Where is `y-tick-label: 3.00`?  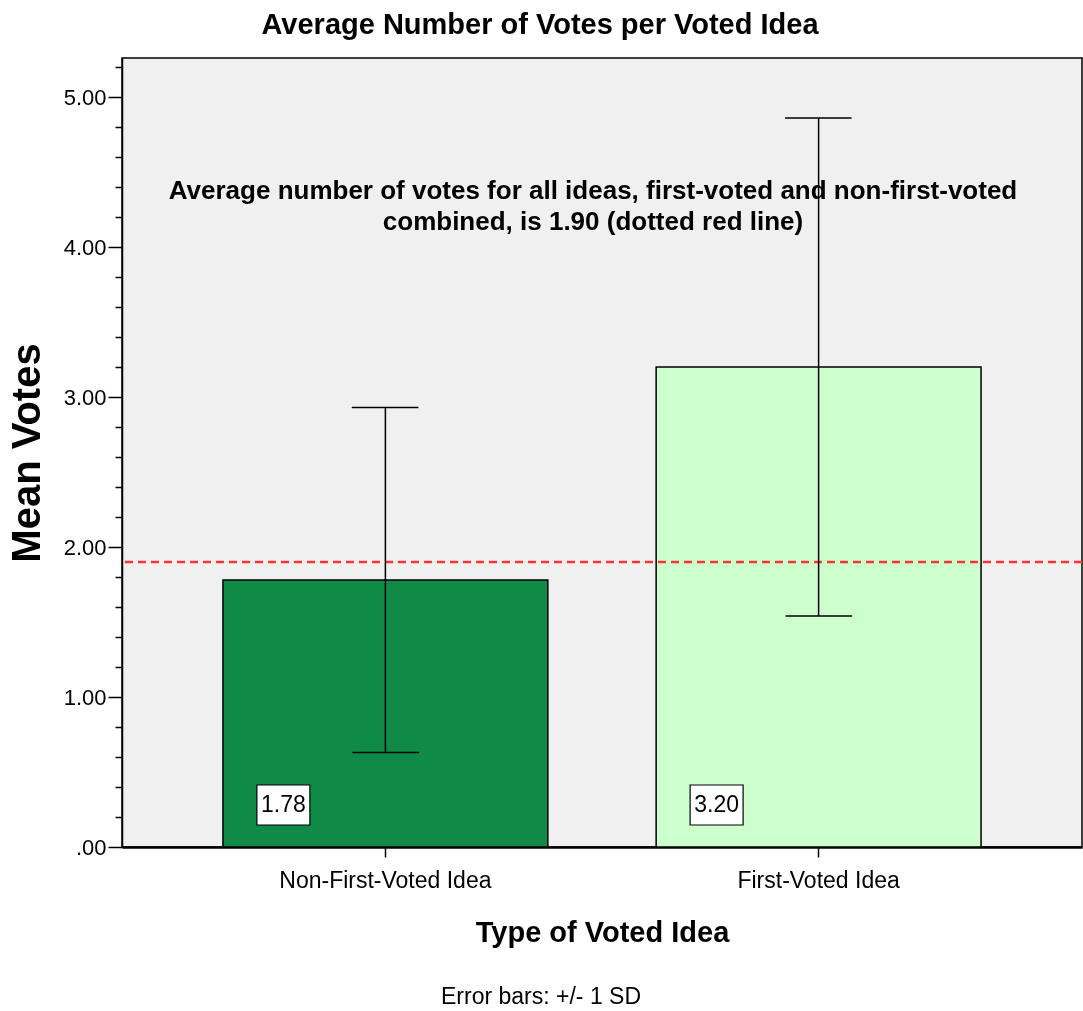 y-tick-label: 3.00 is located at coordinates (85, 397).